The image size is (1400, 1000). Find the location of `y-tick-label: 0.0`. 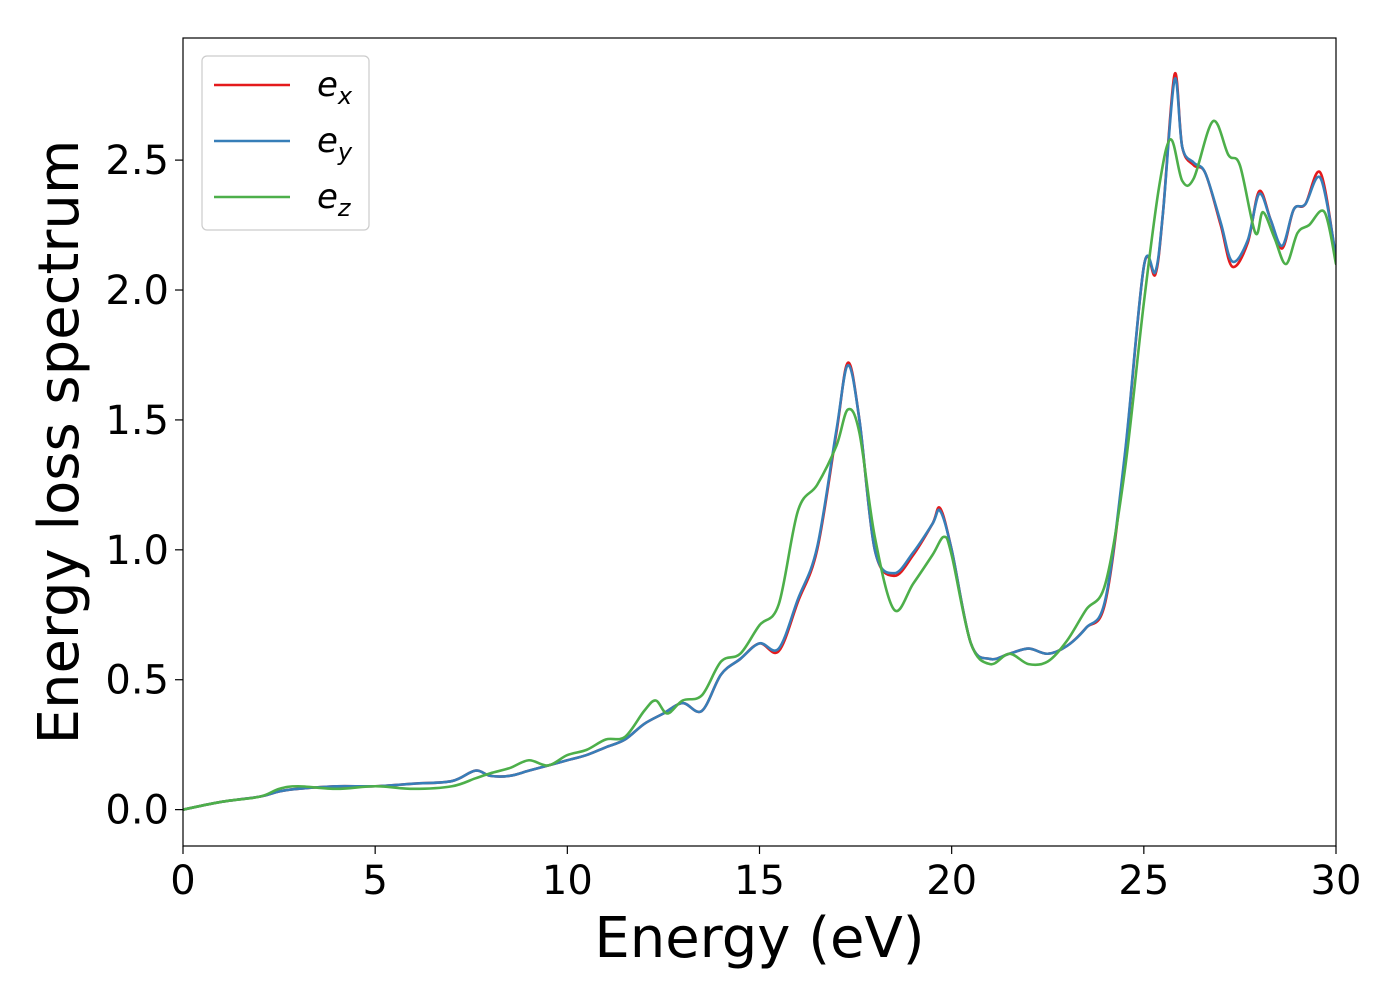

y-tick-label: 0.0 is located at coordinates (137, 811).